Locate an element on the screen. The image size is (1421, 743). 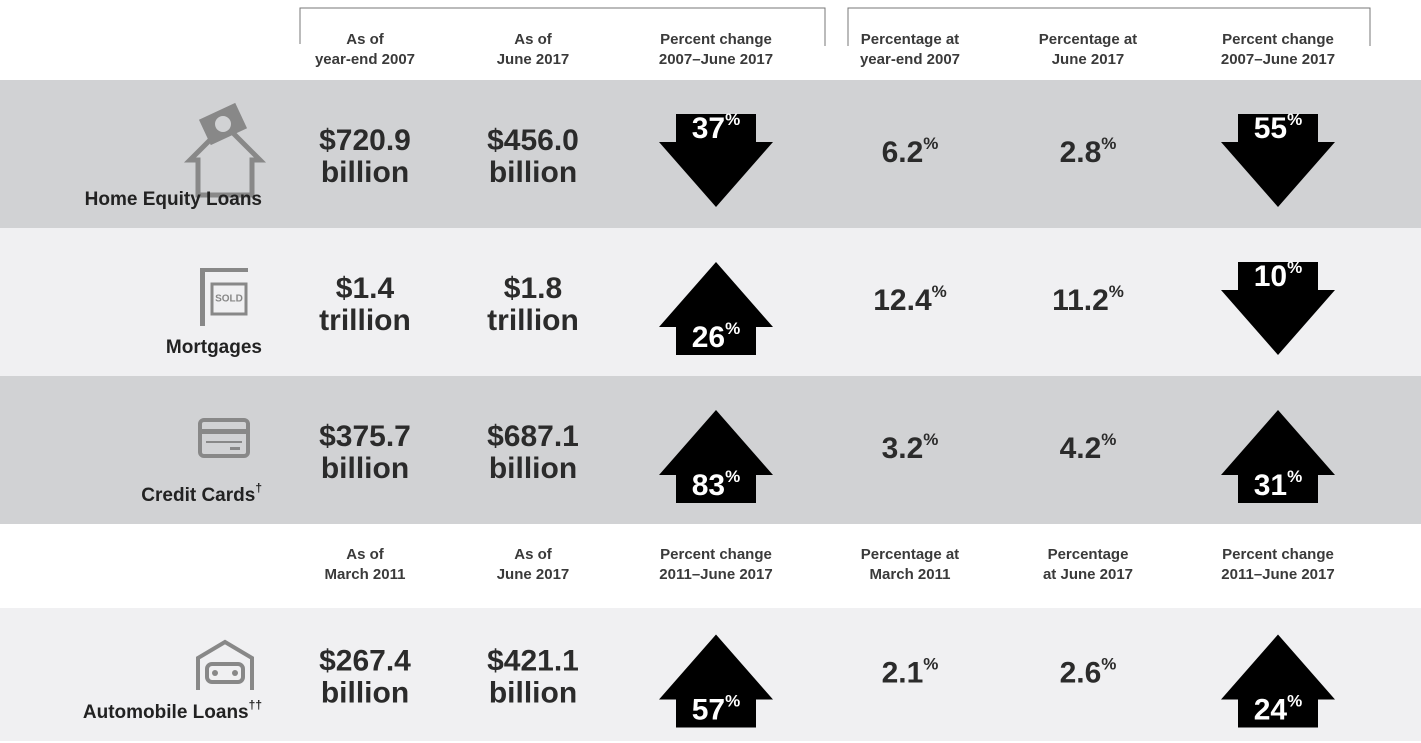
value: 12.4 is located at coordinates (902, 300).